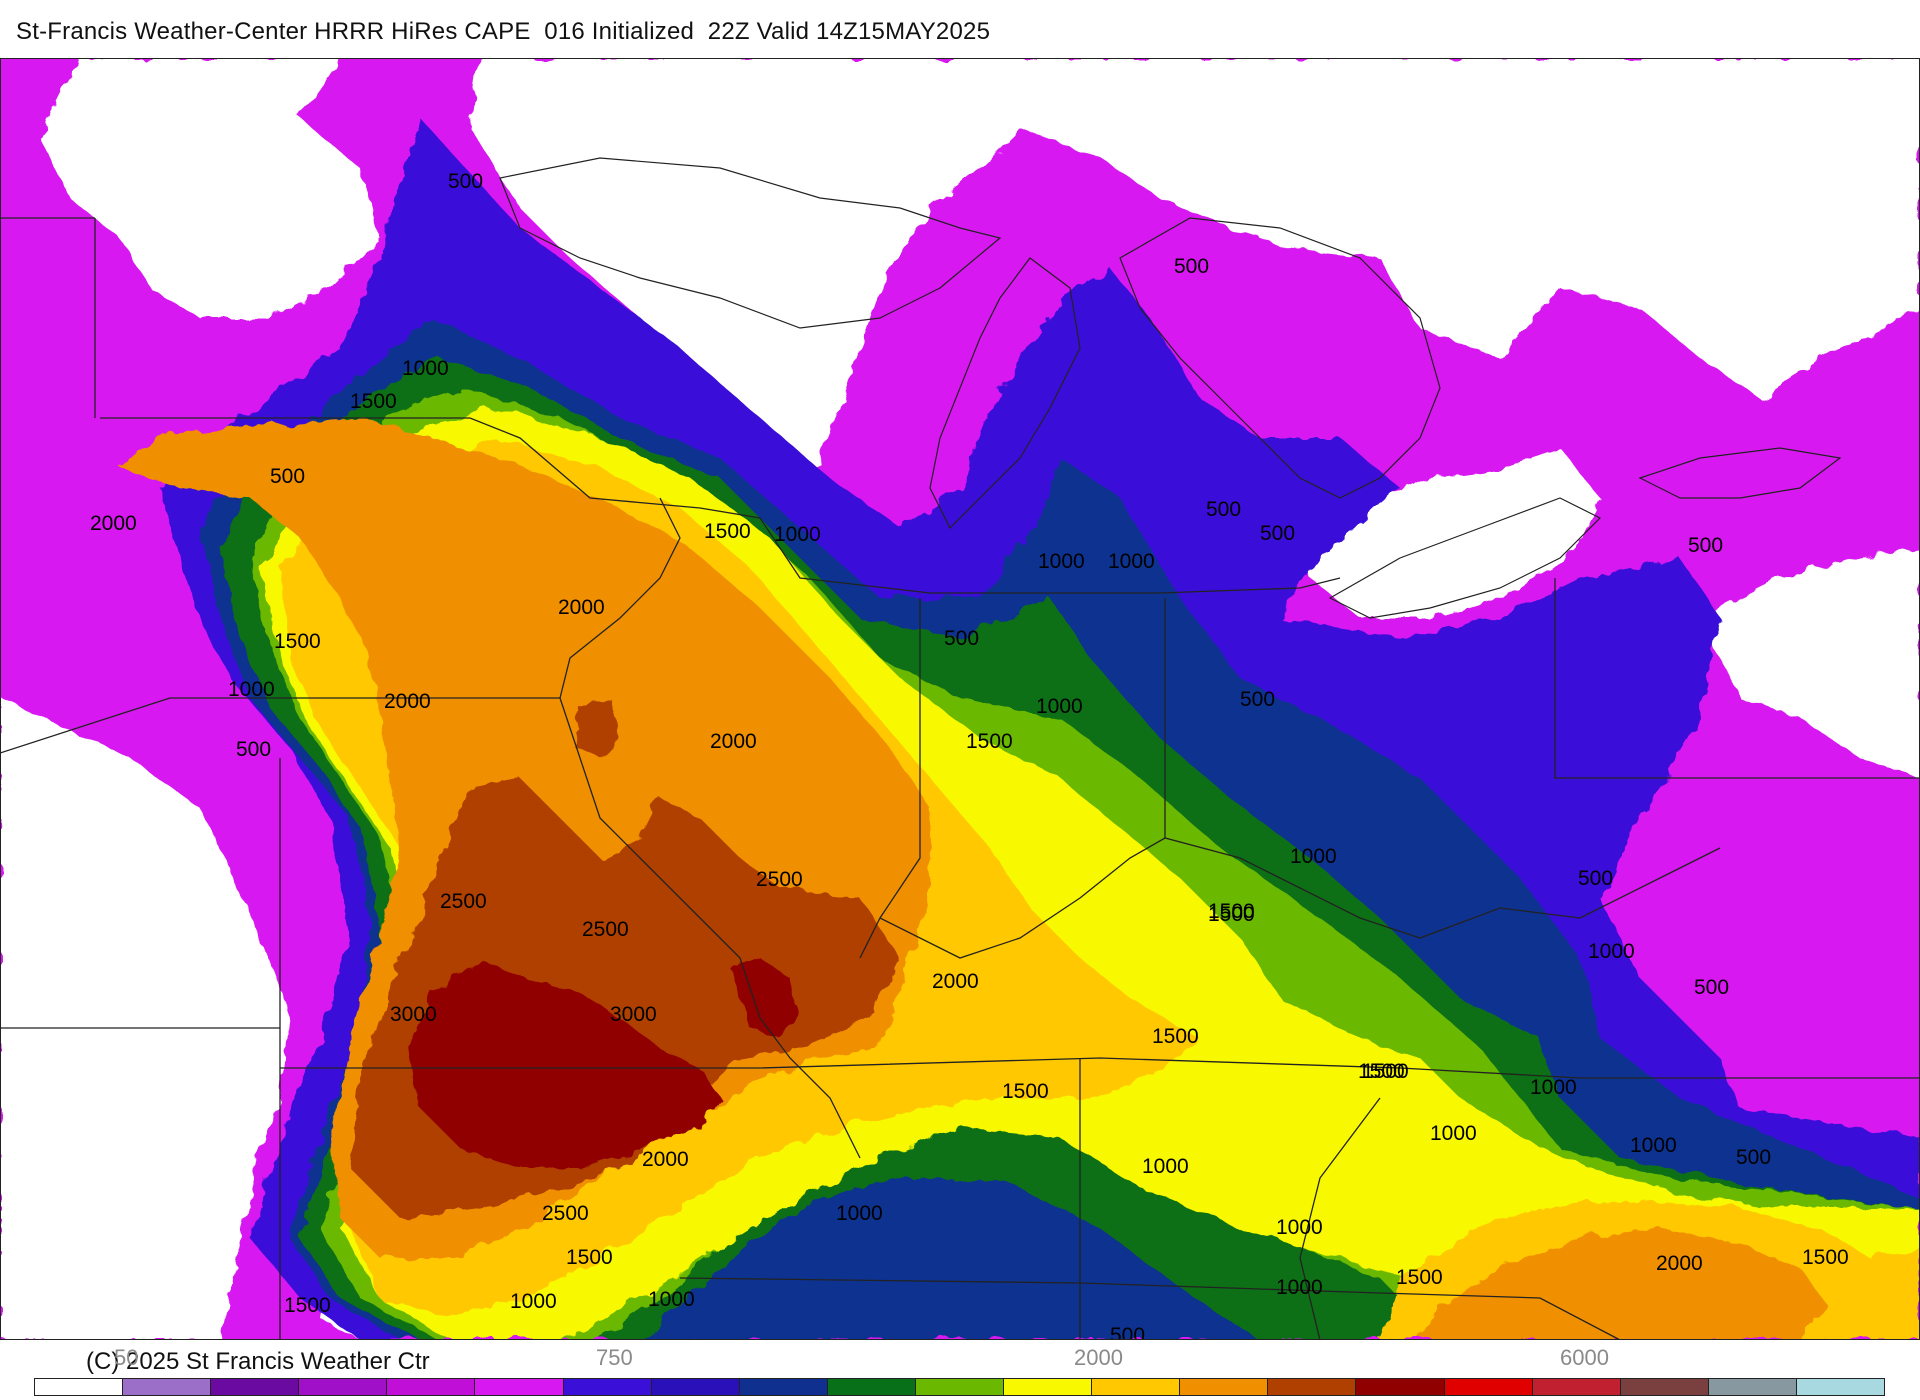 The width and height of the screenshot is (1920, 1400). Describe the element at coordinates (126, 1357) in the screenshot. I see `colorbar-tick-label: 50` at that location.